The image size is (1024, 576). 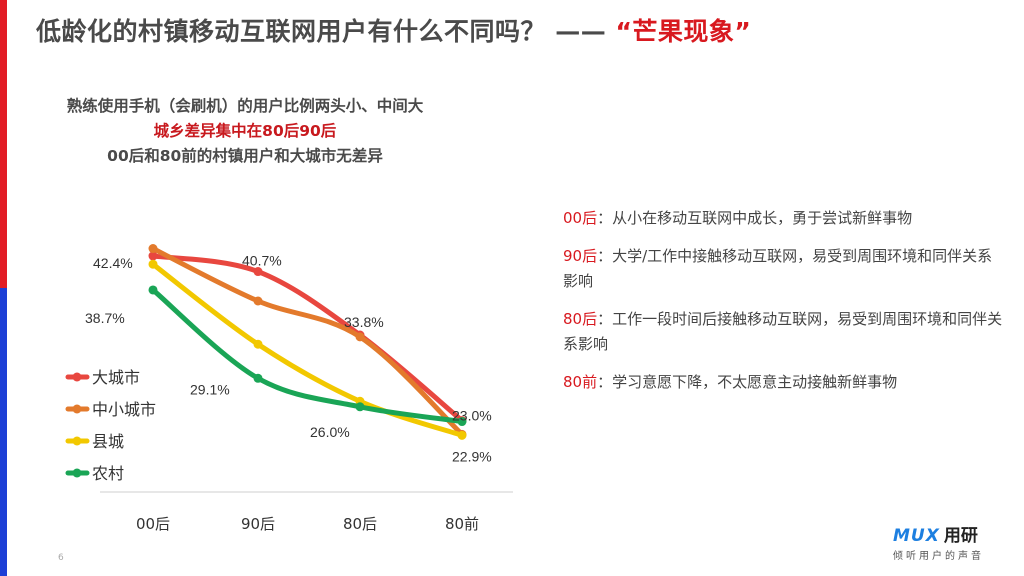 I want to click on x-tick-label: 00后, so click(x=153, y=524).